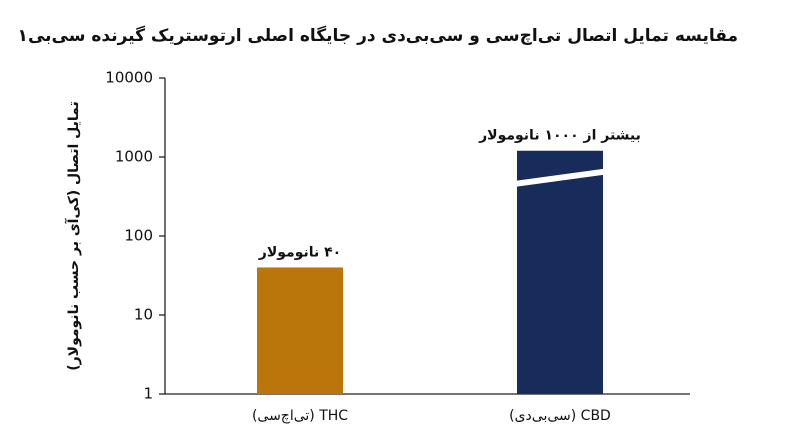  I want to click on y-axis-label: تمایل اتصال (کی‌آی بر حسب نانومولار), so click(73, 236).